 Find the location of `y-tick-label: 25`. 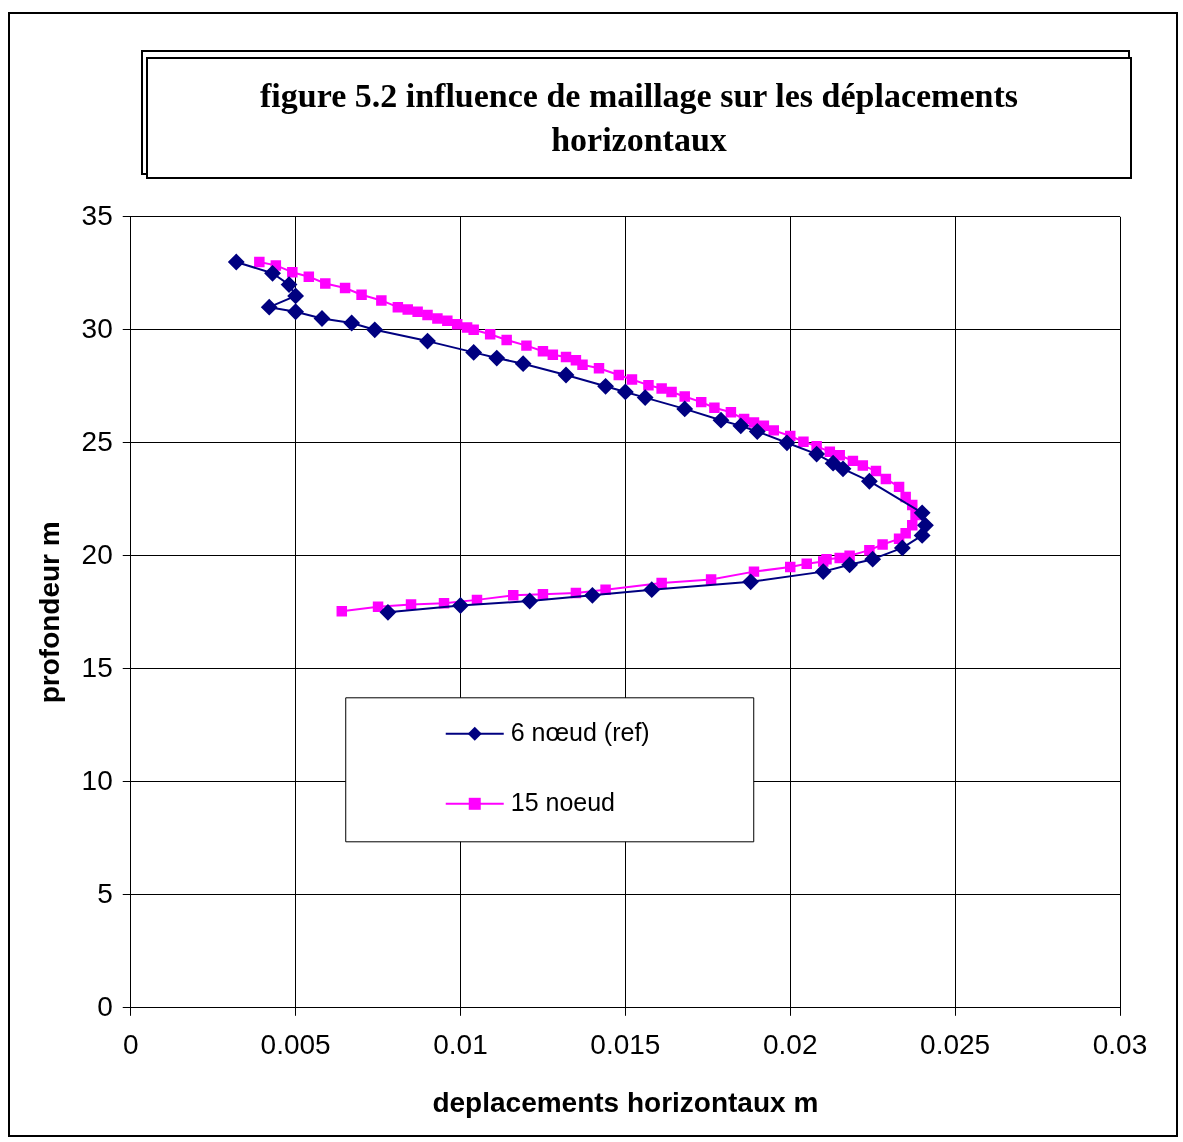

y-tick-label: 25 is located at coordinates (97, 441).